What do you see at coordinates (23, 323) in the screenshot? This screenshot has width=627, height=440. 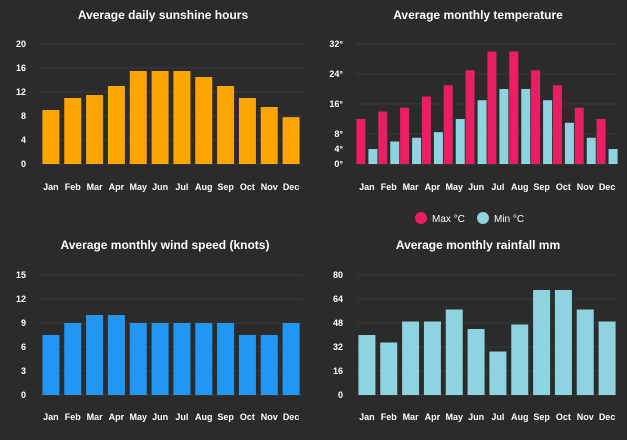 I see `y-tick-label: 9` at bounding box center [23, 323].